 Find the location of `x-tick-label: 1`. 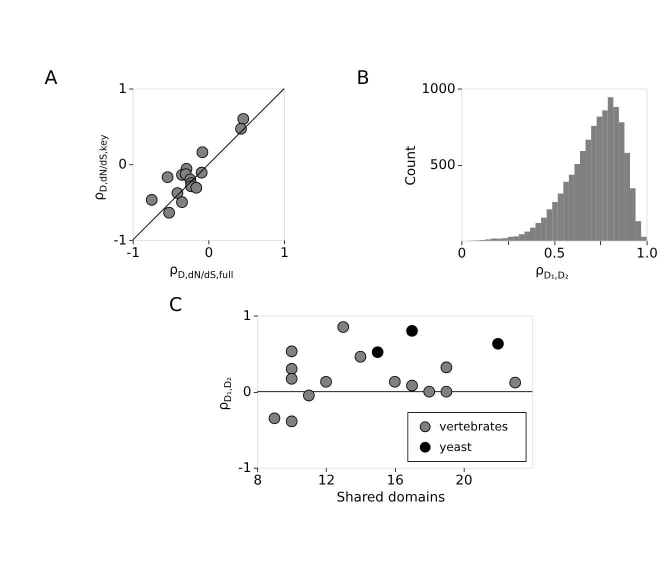

x-tick-label: 1 is located at coordinates (284, 253).